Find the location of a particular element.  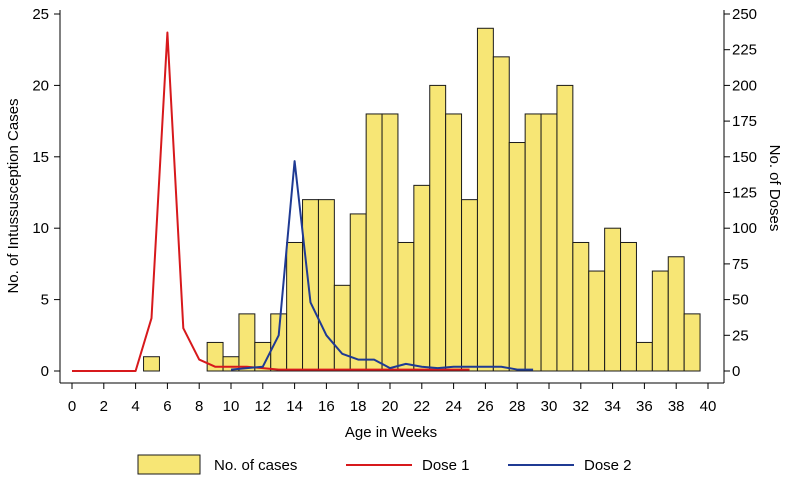

x-tick-label: 0 is located at coordinates (72, 406).